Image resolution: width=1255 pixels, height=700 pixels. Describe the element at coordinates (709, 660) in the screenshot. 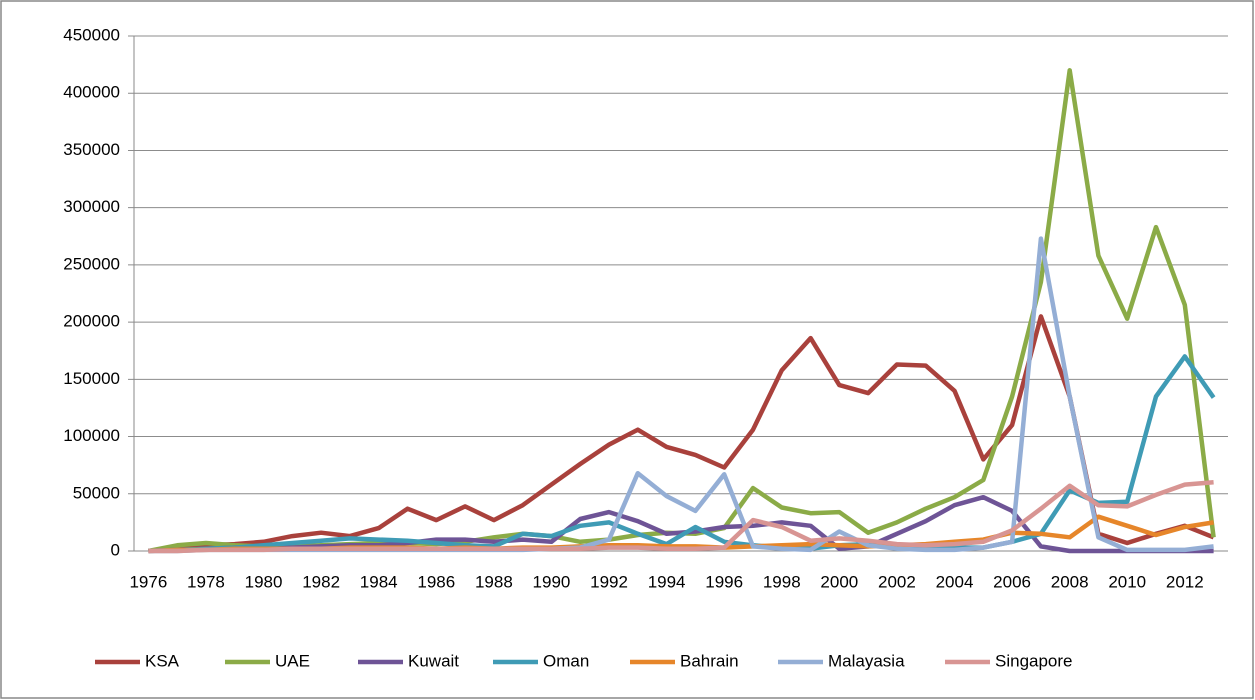

I see `legend-label: Bahrain` at that location.